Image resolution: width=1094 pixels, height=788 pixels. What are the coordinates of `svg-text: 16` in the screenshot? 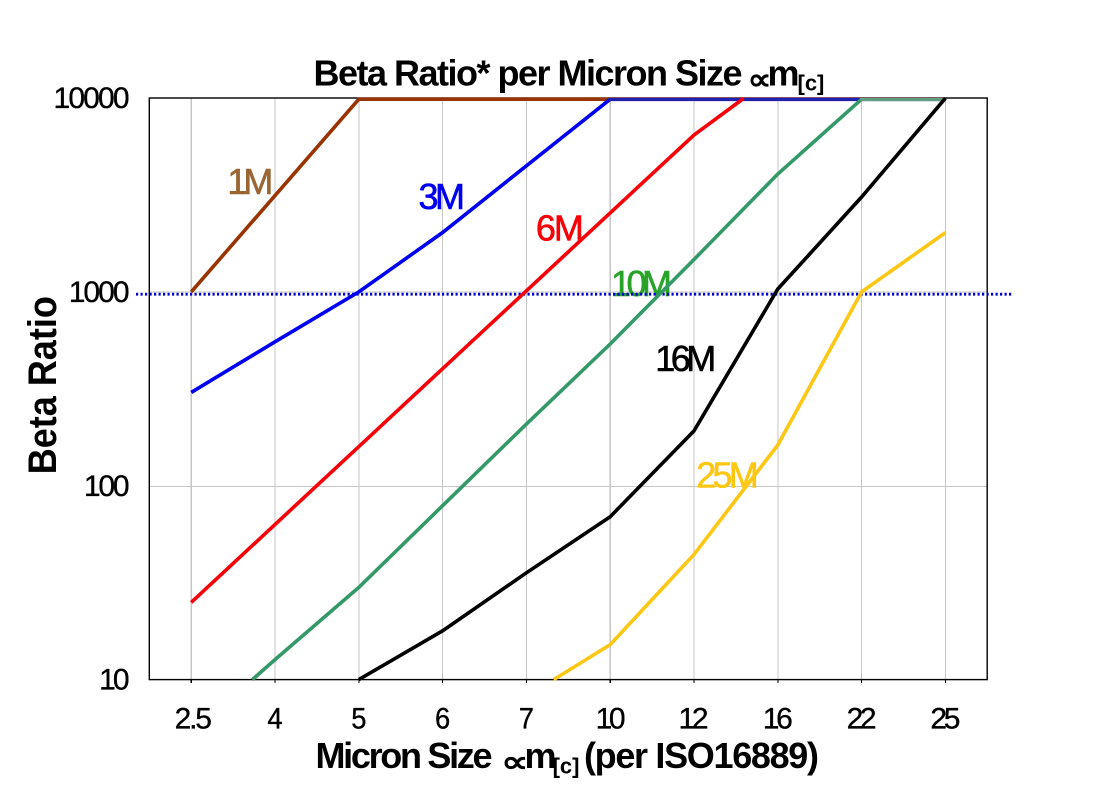 It's located at (778, 719).